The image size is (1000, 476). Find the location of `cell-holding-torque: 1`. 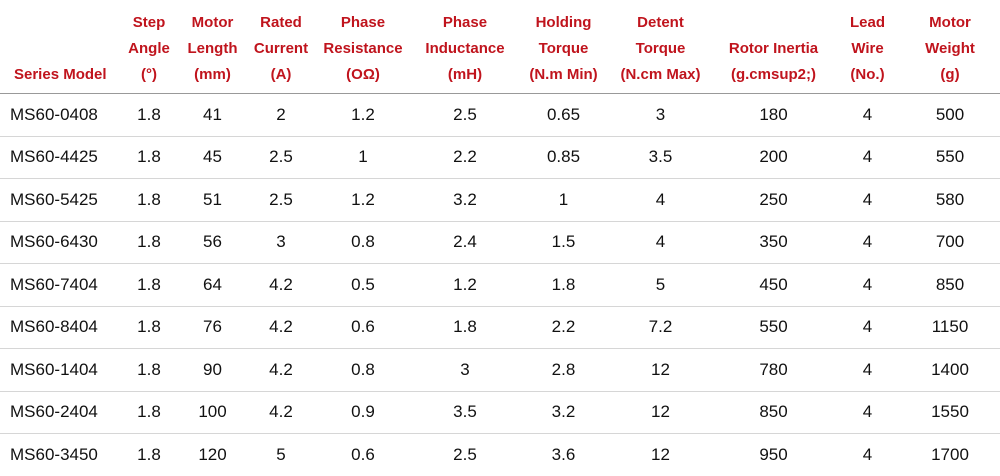

cell-holding-torque: 1 is located at coordinates (563, 199).